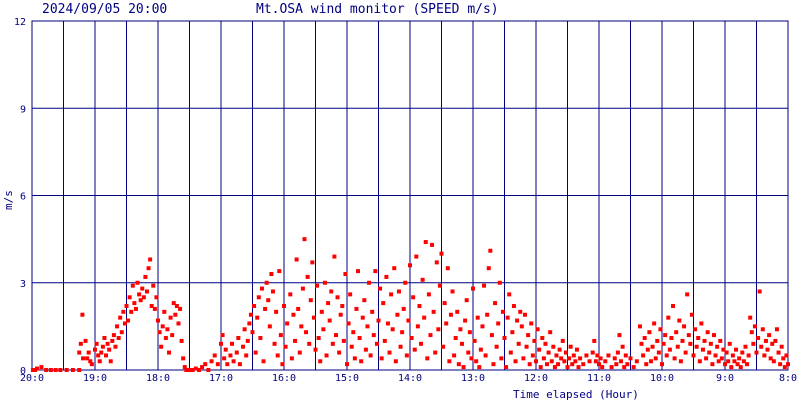 The width and height of the screenshot is (800, 400). I want to click on y-axis-ticks: 0 3 6 9 12, so click(20, 197).